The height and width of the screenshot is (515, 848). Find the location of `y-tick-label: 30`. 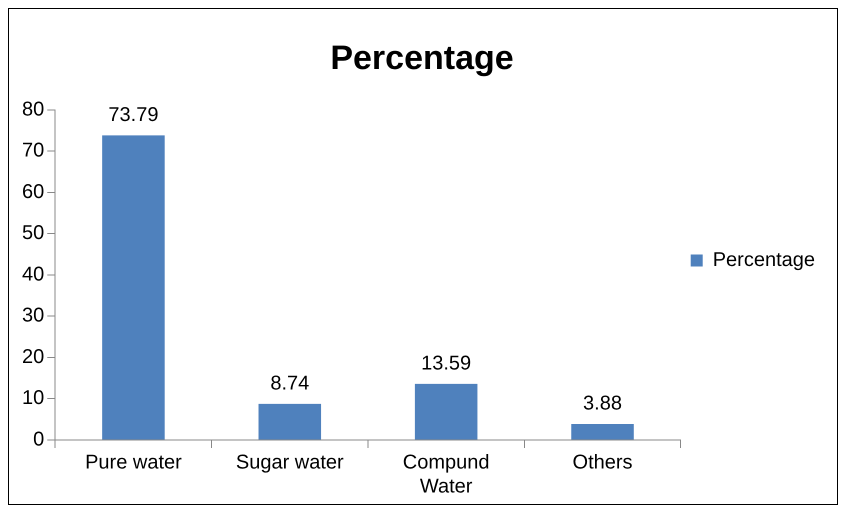

y-tick-label: 30 is located at coordinates (33, 315).